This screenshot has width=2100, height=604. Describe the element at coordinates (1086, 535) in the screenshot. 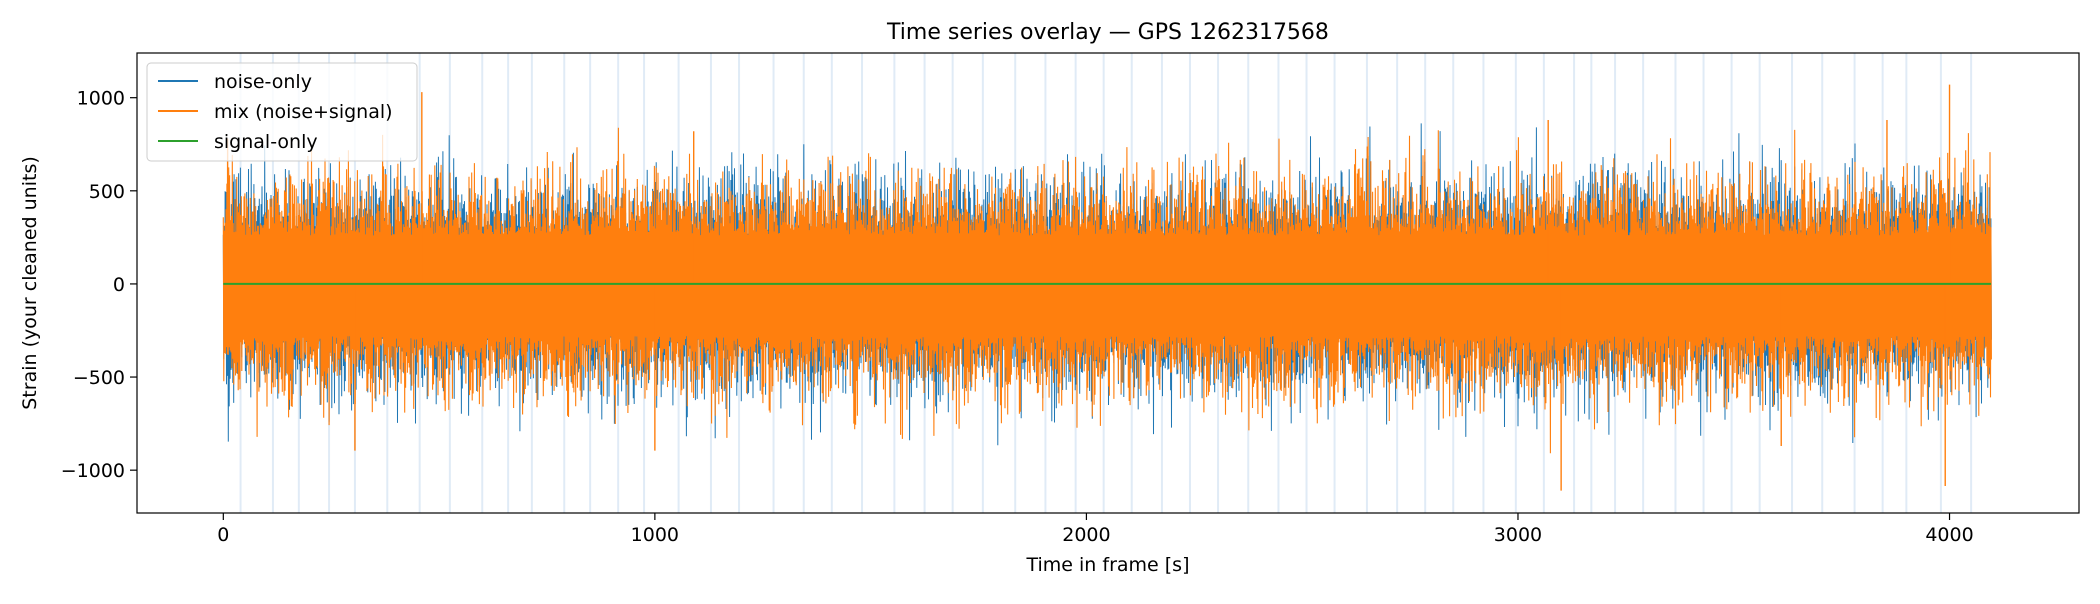

I see `x-tick-label: 2000` at that location.